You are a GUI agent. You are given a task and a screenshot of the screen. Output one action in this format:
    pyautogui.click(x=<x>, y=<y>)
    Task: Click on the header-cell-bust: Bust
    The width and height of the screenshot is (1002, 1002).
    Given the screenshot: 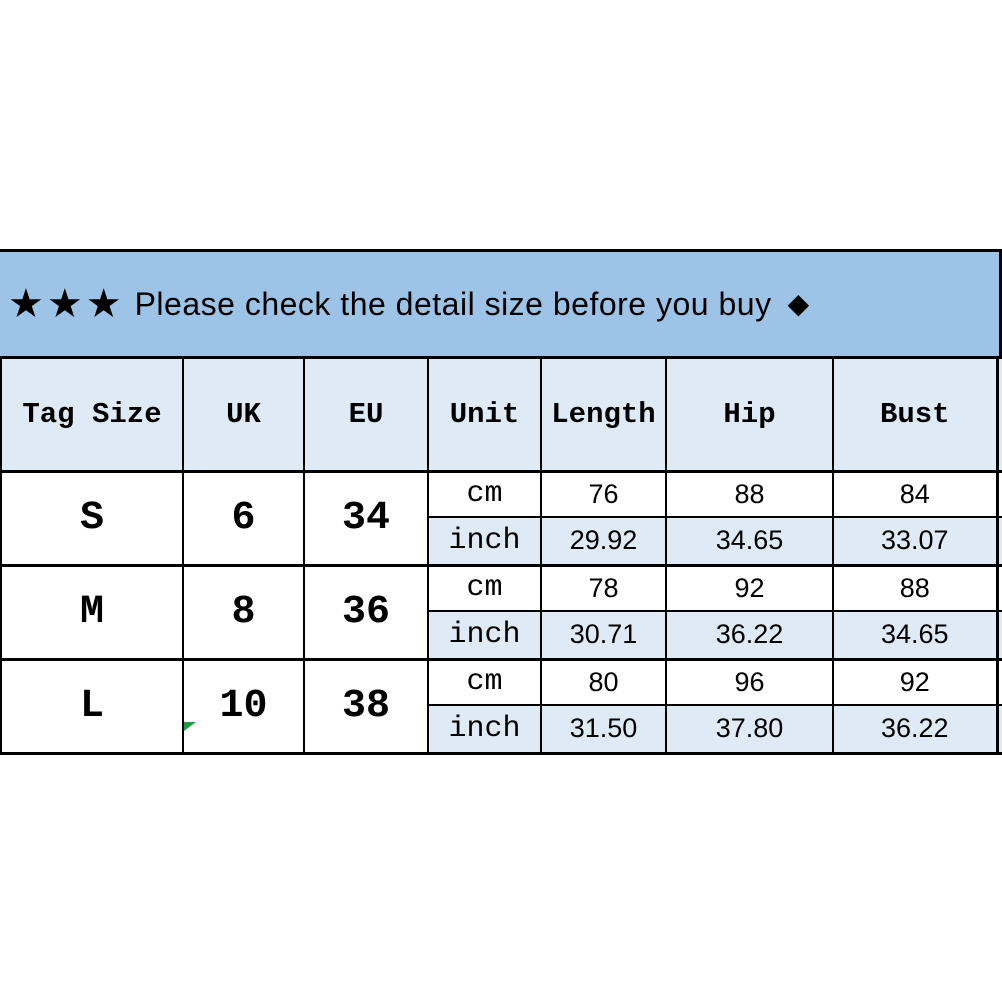 What is the action you would take?
    pyautogui.click(x=915, y=416)
    